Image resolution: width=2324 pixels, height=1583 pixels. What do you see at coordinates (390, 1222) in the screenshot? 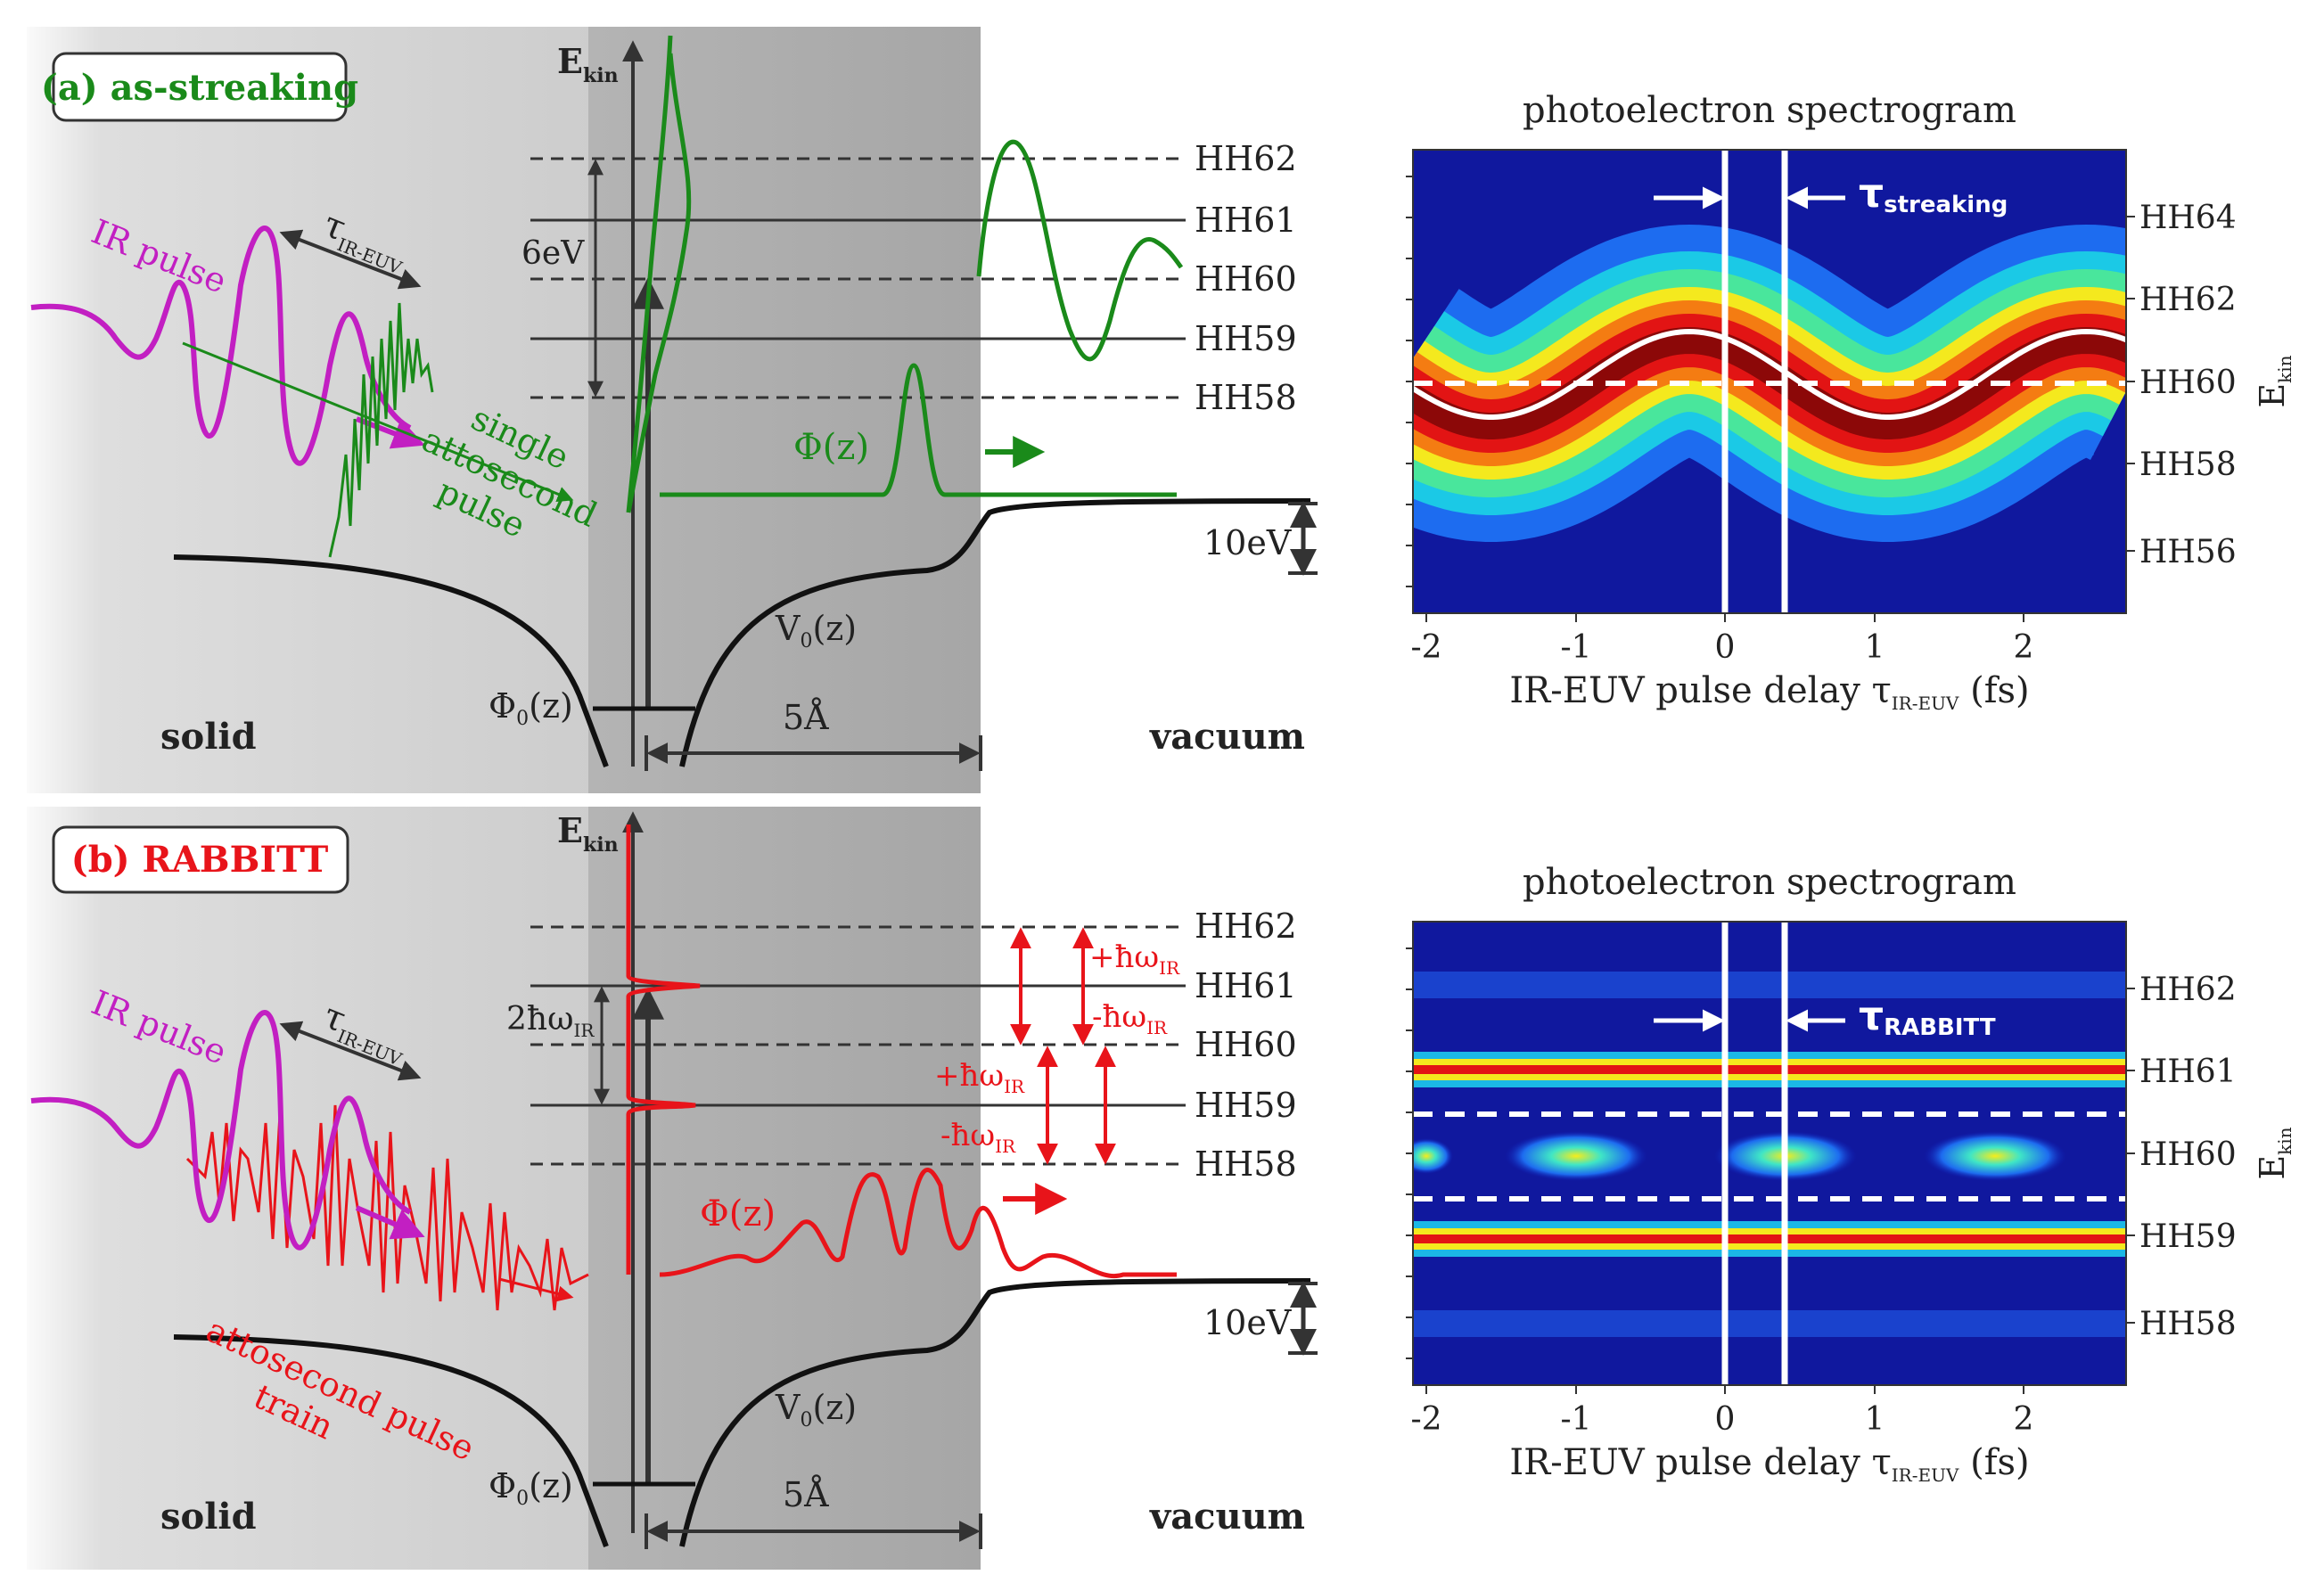
I see `ir-direction-arrow` at bounding box center [390, 1222].